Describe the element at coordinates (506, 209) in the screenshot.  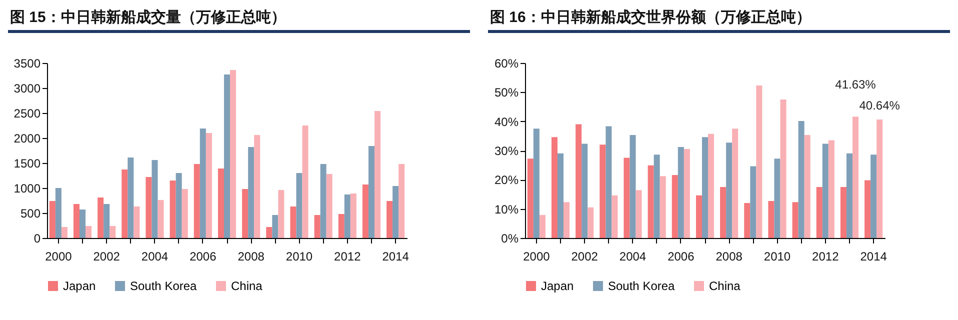
I see `y-tick-label: 10%` at that location.